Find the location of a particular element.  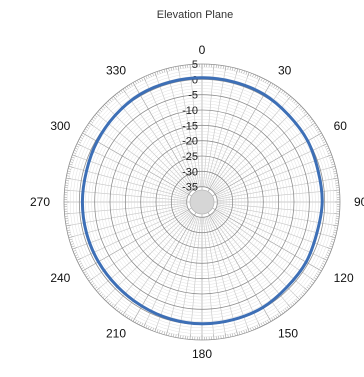

chart-title: Elevation Plane is located at coordinates (195, 15).